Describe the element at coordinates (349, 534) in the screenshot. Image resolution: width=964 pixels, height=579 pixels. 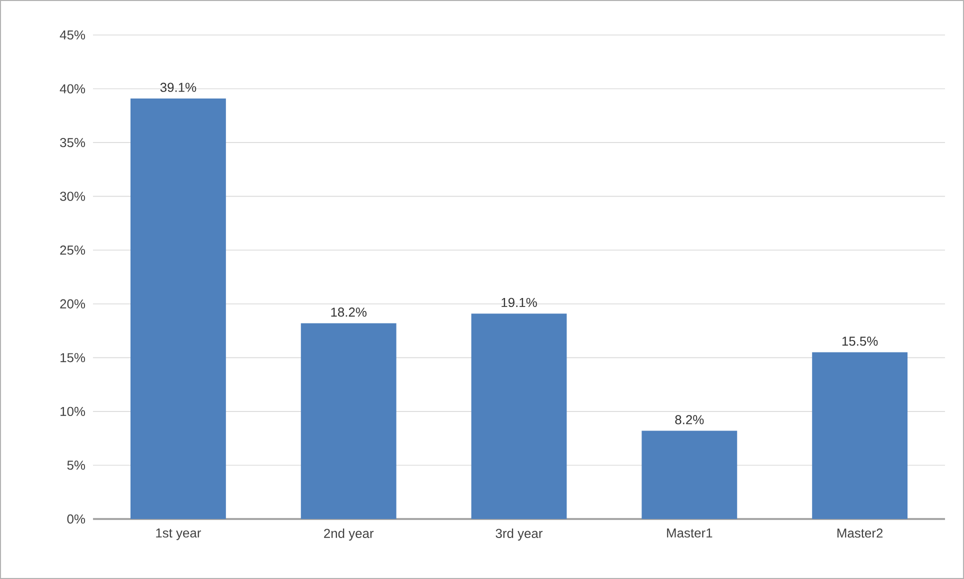
I see `x-tick-label: 2nd year` at that location.